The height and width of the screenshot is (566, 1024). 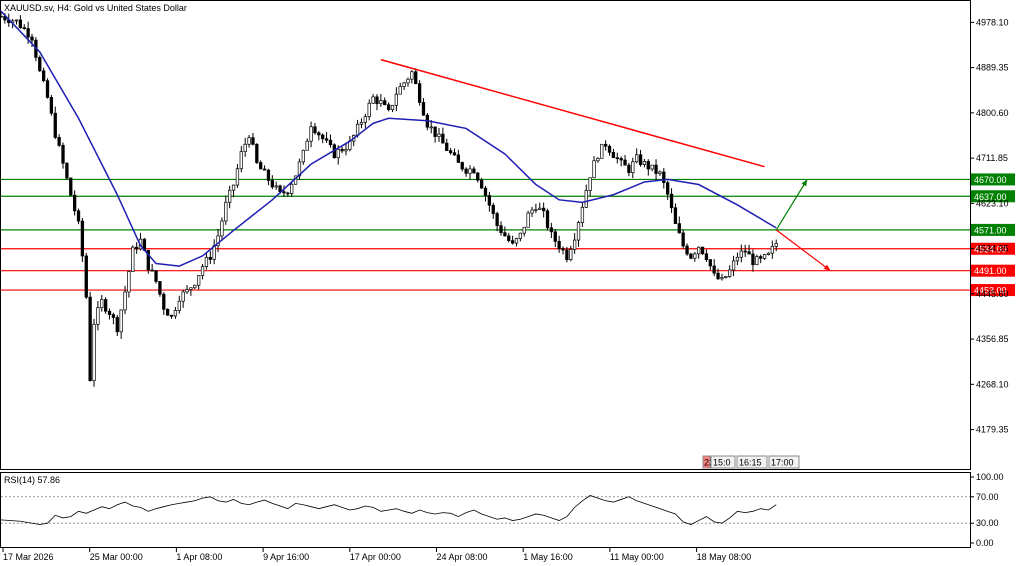 What do you see at coordinates (992, 158) in the screenshot?
I see `y-tick-label: 4711.85` at bounding box center [992, 158].